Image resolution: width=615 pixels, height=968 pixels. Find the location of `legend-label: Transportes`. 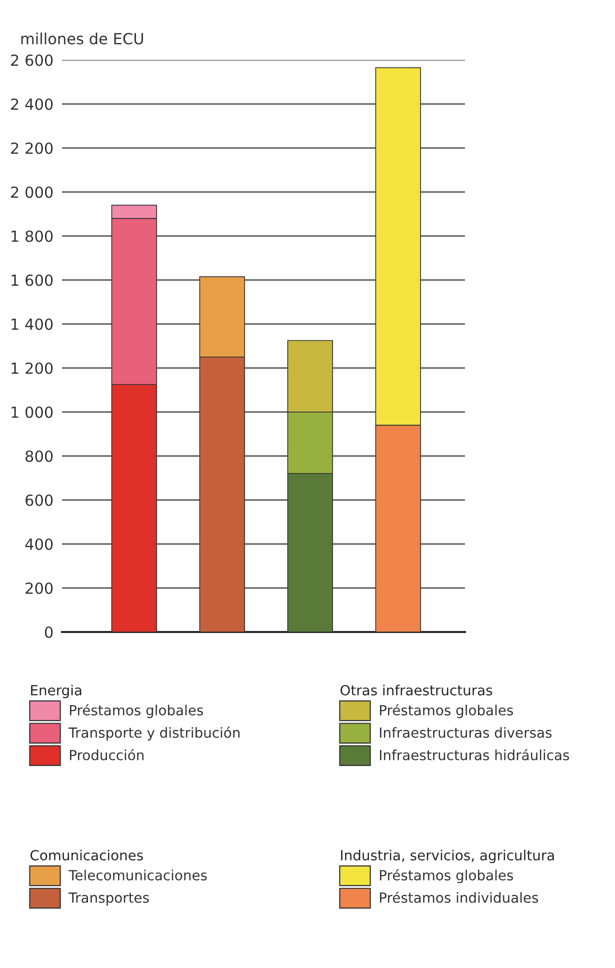

legend-label: Transportes is located at coordinates (108, 899).